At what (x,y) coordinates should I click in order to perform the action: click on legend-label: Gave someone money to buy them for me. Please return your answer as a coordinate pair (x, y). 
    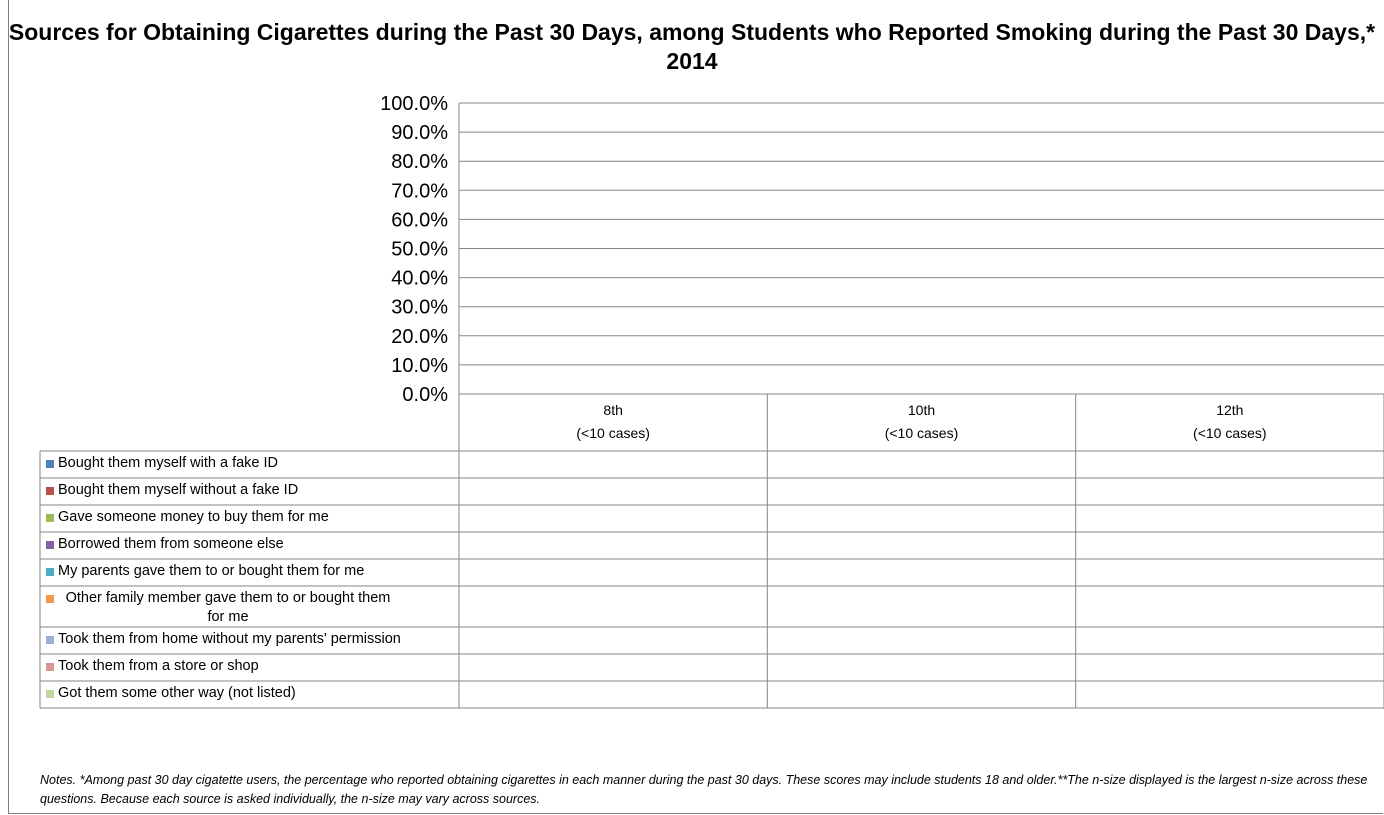
    Looking at the image, I should click on (193, 517).